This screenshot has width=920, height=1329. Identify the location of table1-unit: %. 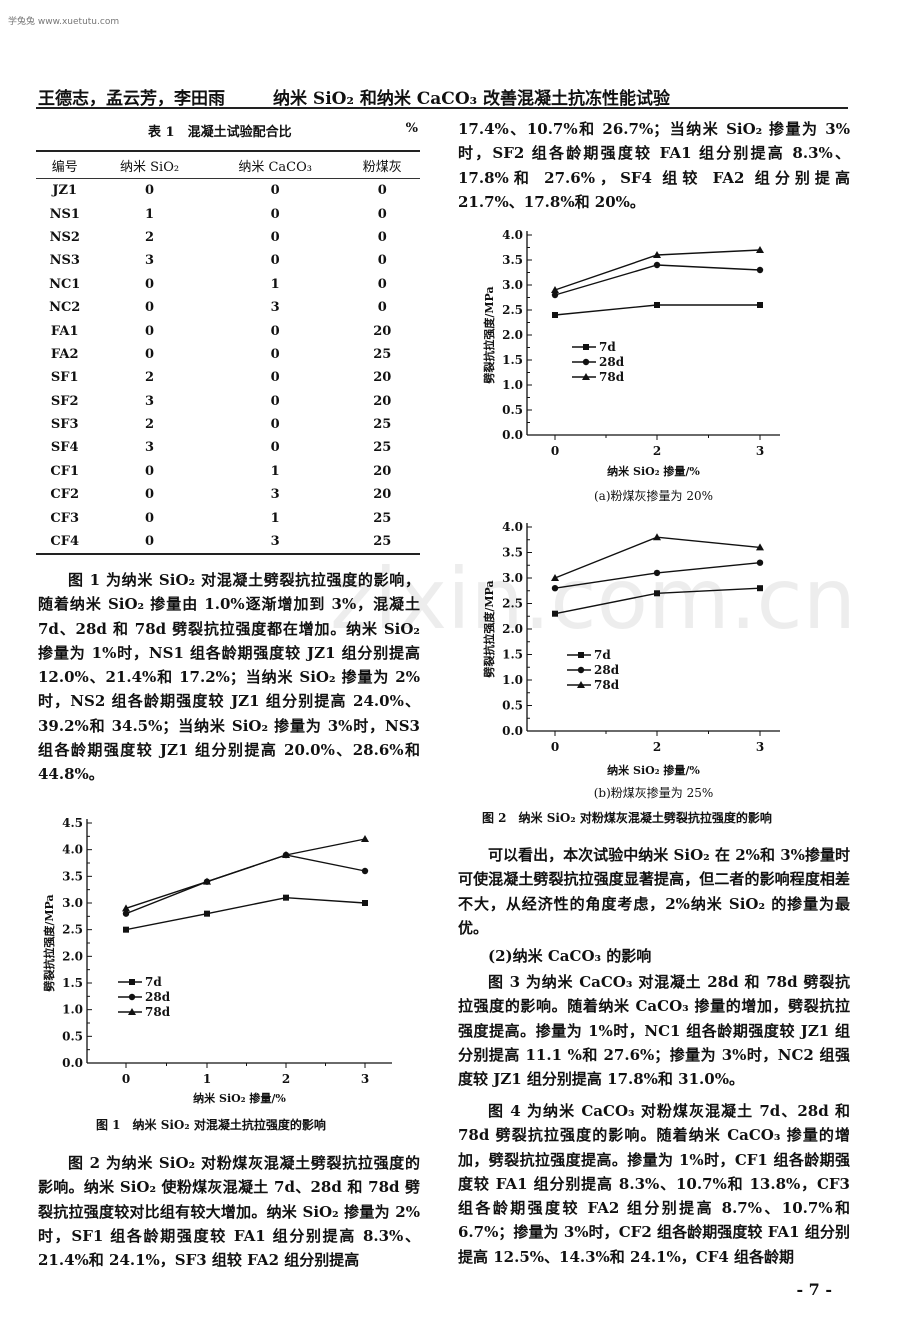
(411, 128).